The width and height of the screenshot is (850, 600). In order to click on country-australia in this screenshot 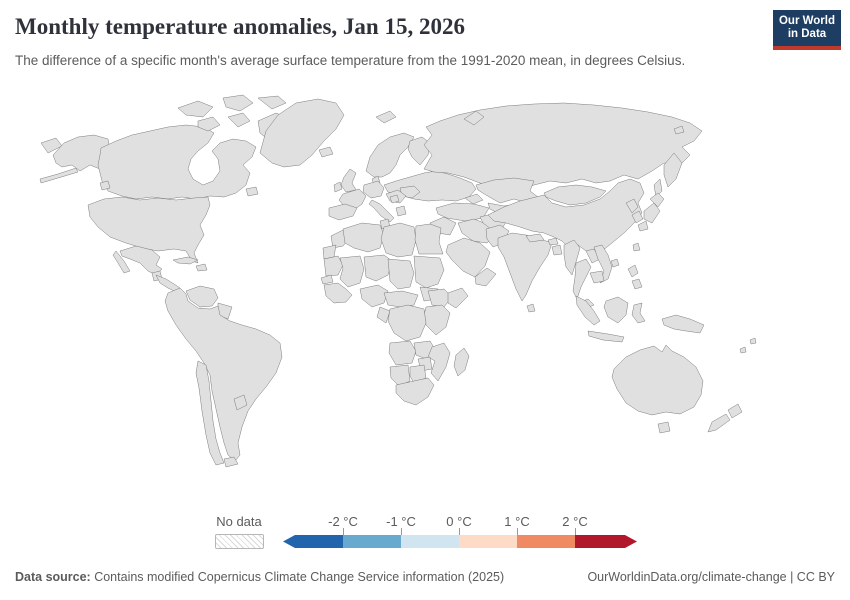, I will do `click(657, 380)`.